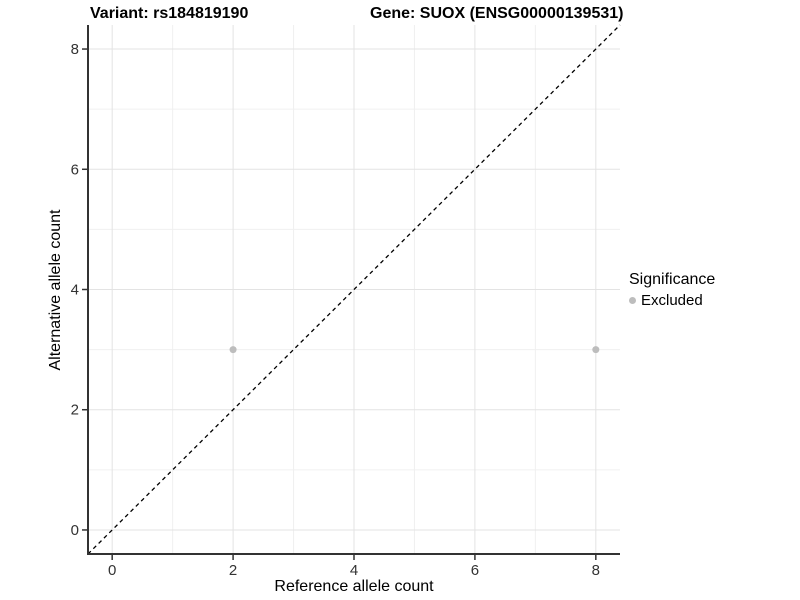 The image size is (800, 600). What do you see at coordinates (75, 169) in the screenshot?
I see `y-tick-label: 6` at bounding box center [75, 169].